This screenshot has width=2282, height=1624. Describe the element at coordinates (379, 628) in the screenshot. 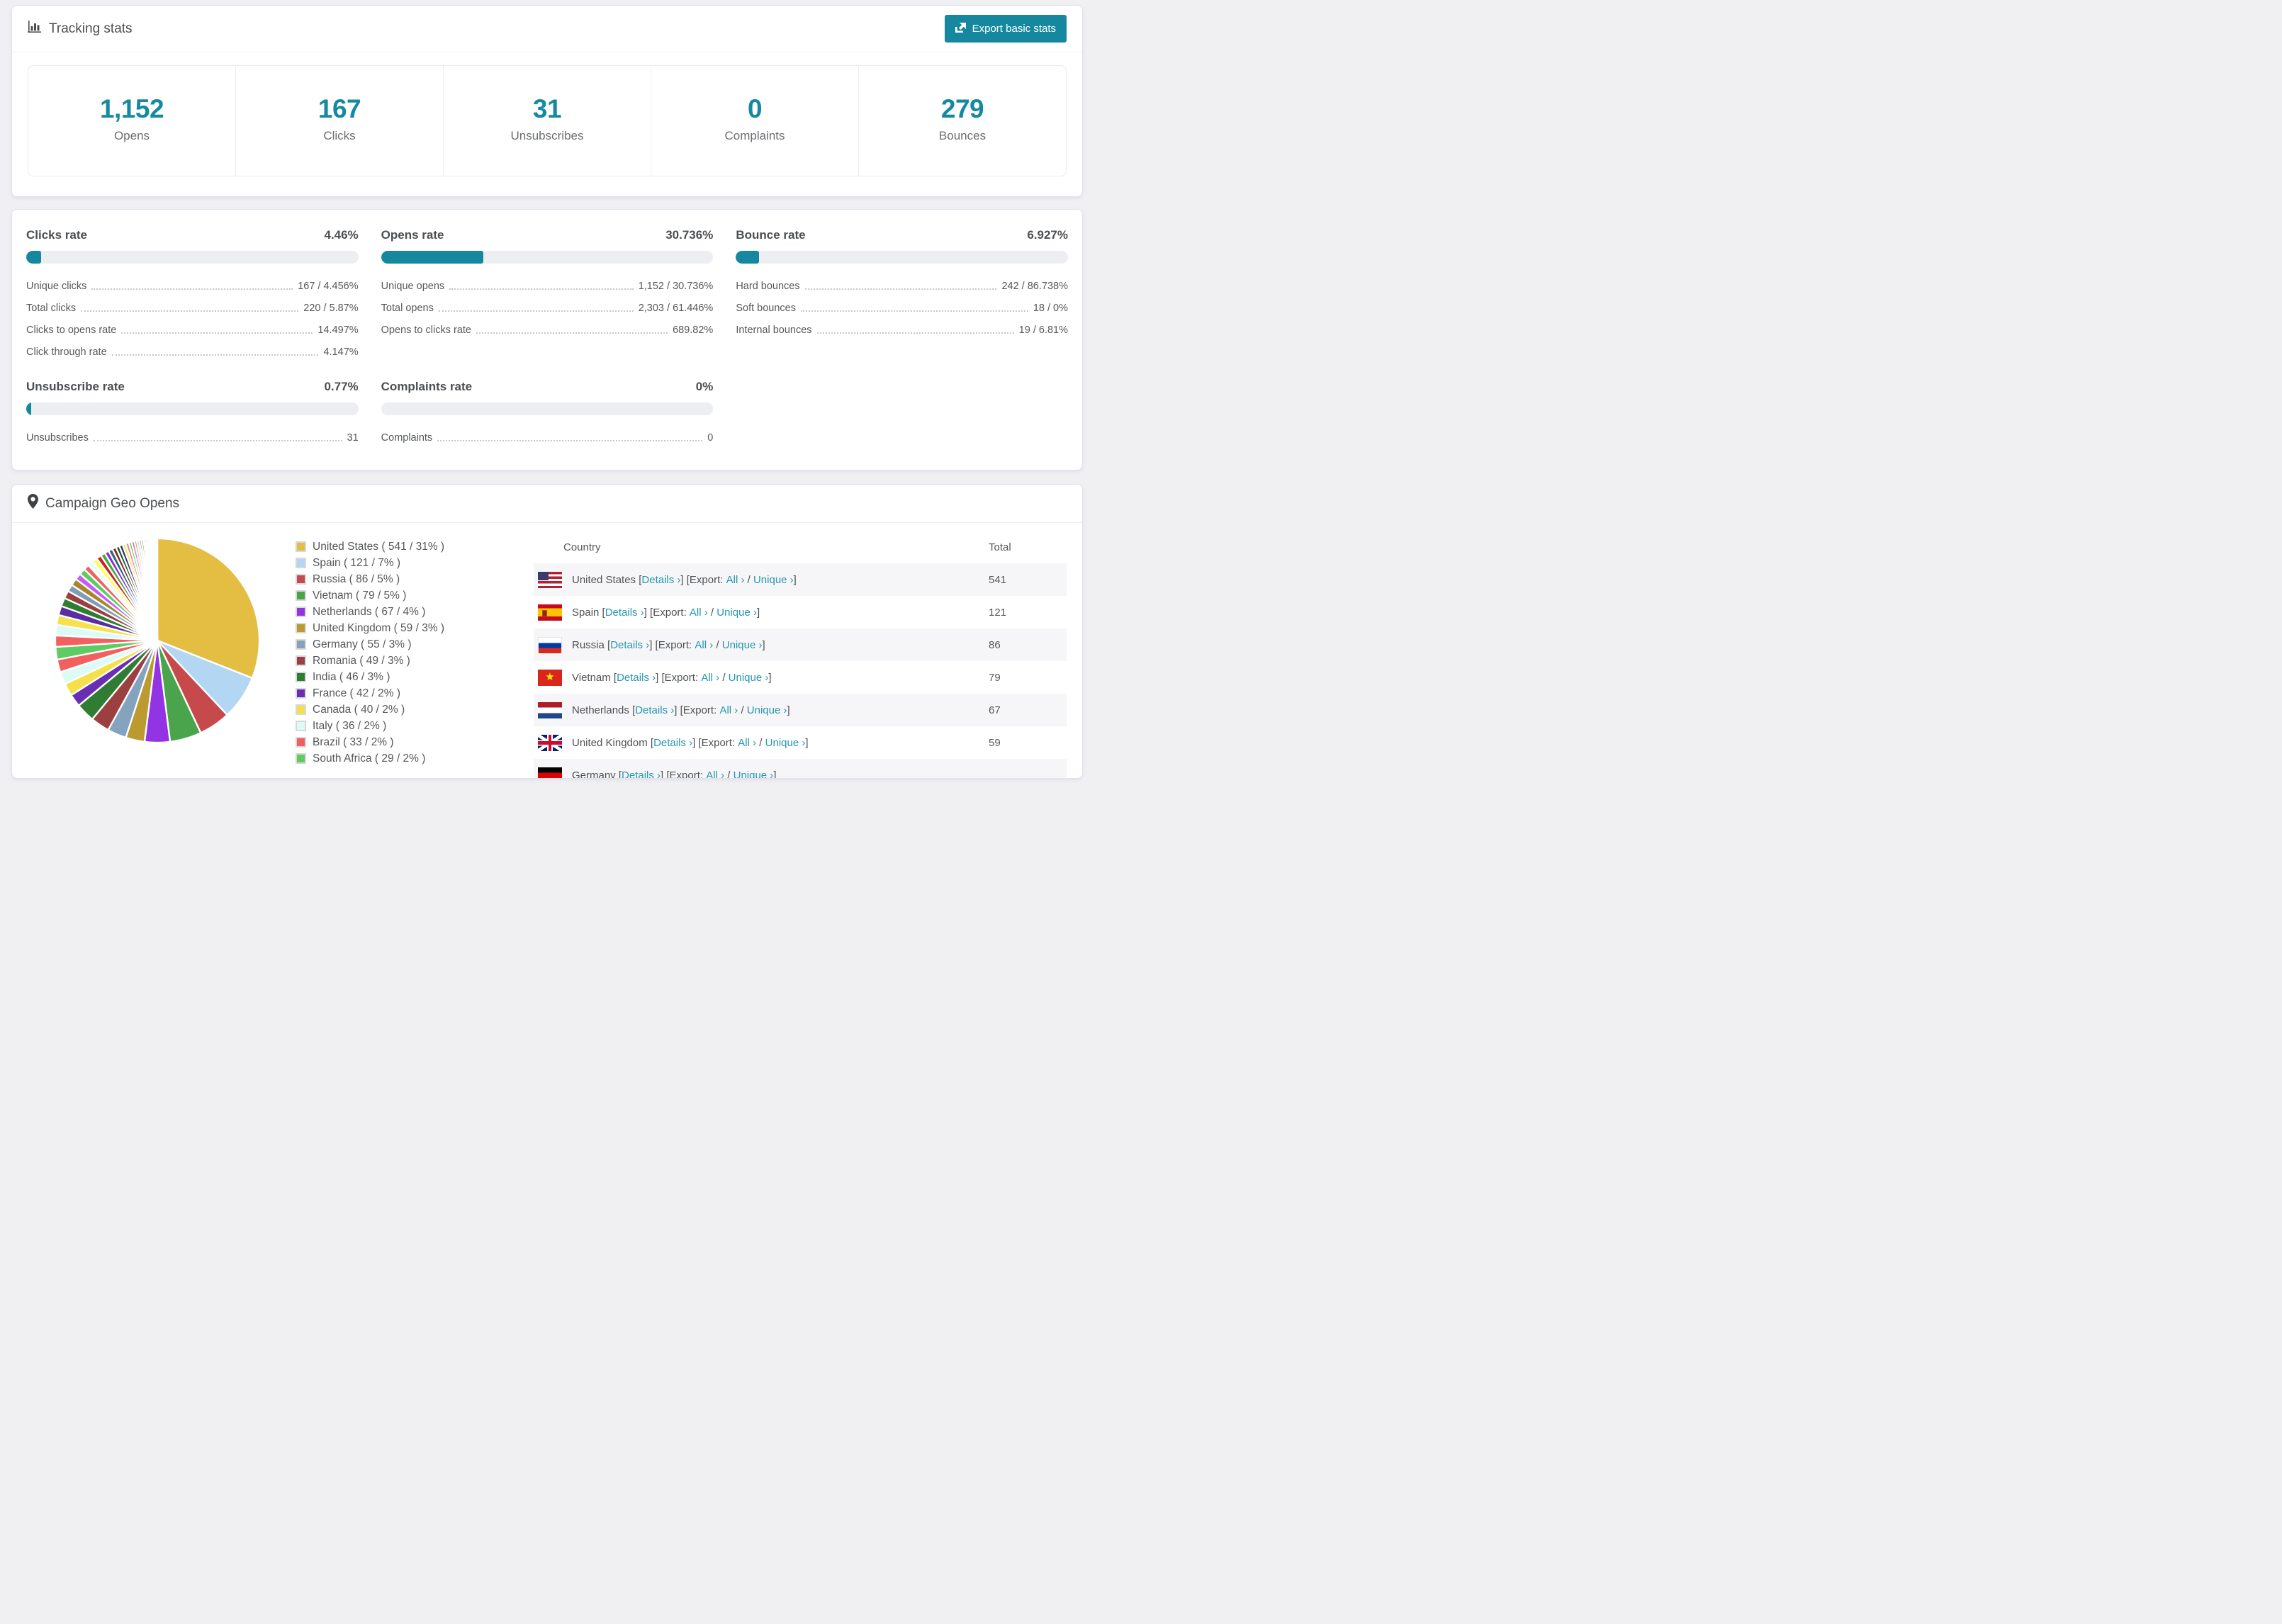

I see `legend-label: United Kingdom ( 59 / 3% )` at that location.